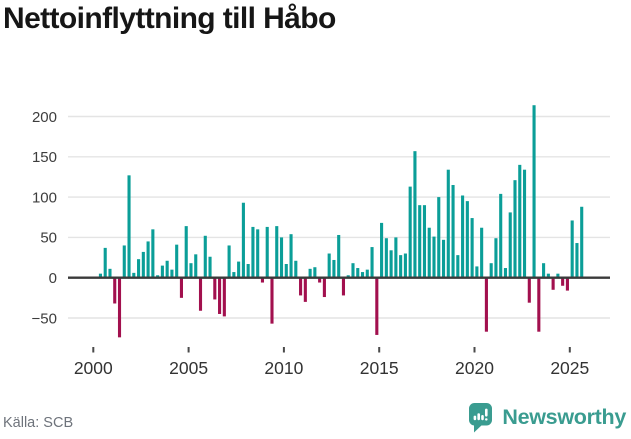  I want to click on bar-2019Q4, so click(472, 248).